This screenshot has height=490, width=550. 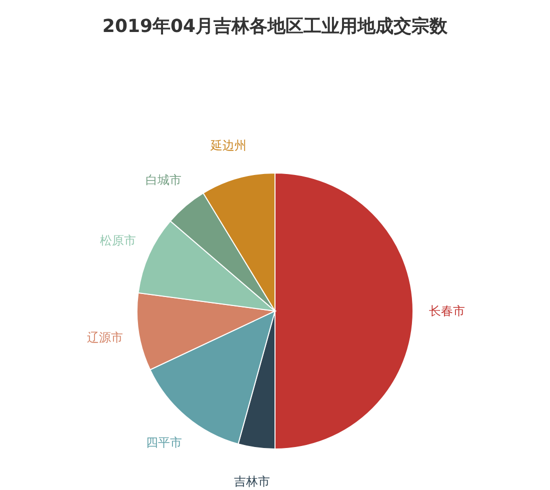 I want to click on slice-label: 白城市, so click(x=164, y=179).